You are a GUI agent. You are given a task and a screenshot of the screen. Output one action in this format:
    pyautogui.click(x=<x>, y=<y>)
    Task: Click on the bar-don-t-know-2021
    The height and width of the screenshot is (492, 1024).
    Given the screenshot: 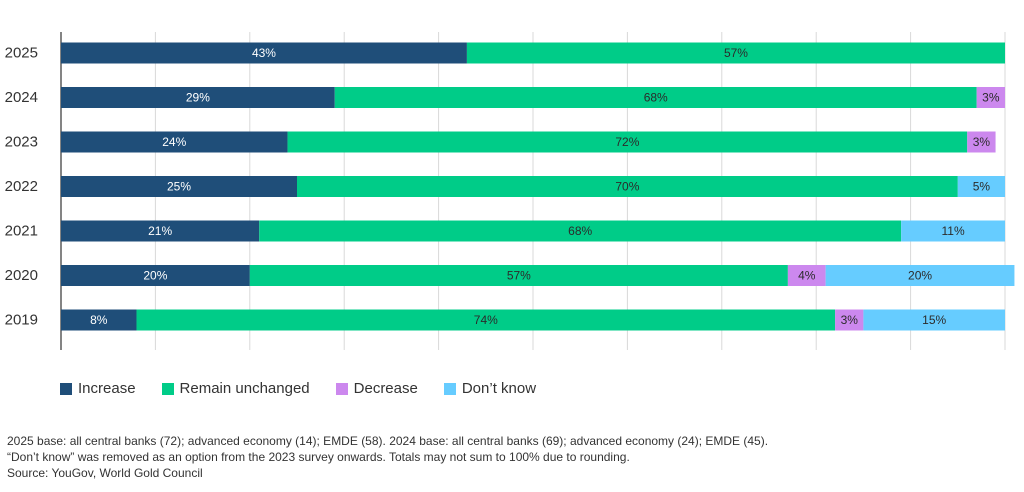 What is the action you would take?
    pyautogui.click(x=953, y=231)
    